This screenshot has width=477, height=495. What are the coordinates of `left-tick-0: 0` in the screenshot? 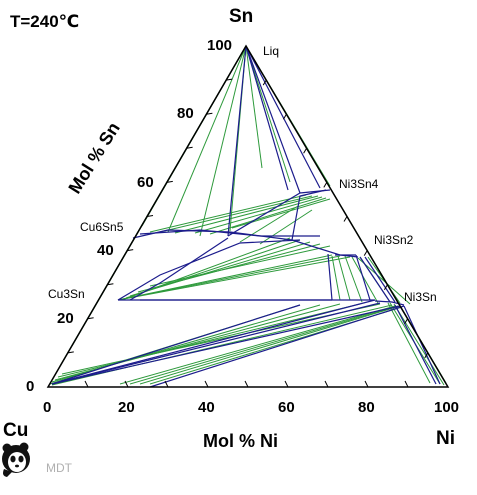 It's located at (30, 386).